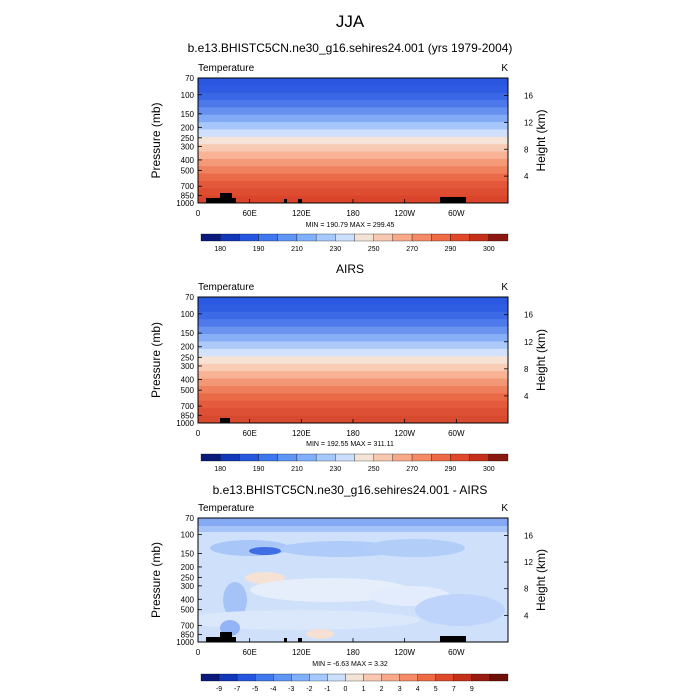 This screenshot has height=700, width=700. I want to click on colorbar-label: 300, so click(489, 469).